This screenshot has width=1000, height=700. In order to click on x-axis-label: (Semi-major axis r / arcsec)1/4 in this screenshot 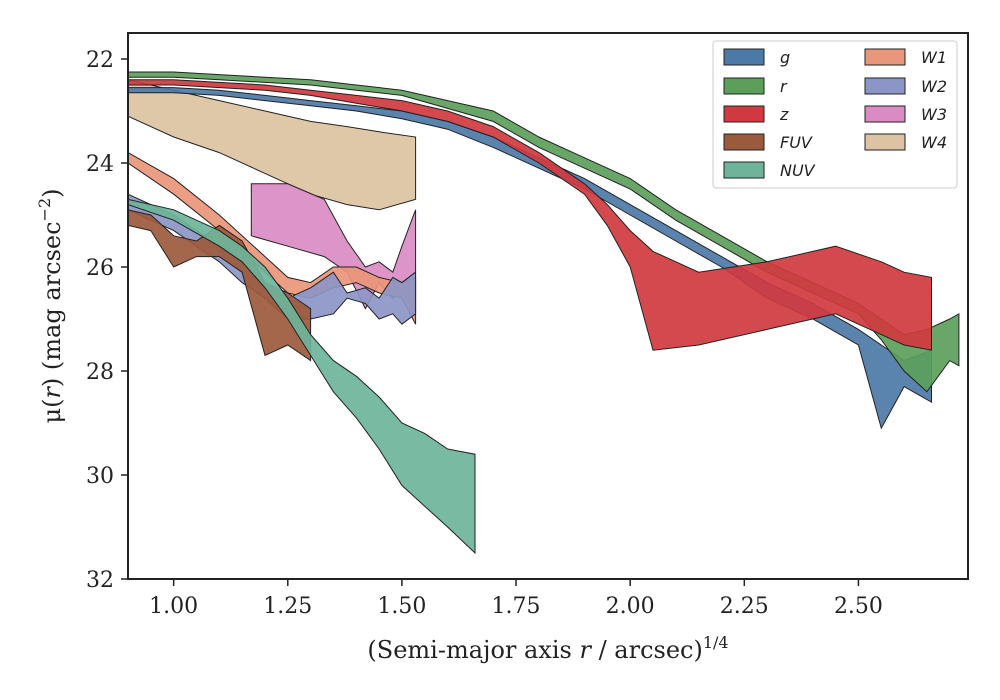, I will do `click(547, 648)`.